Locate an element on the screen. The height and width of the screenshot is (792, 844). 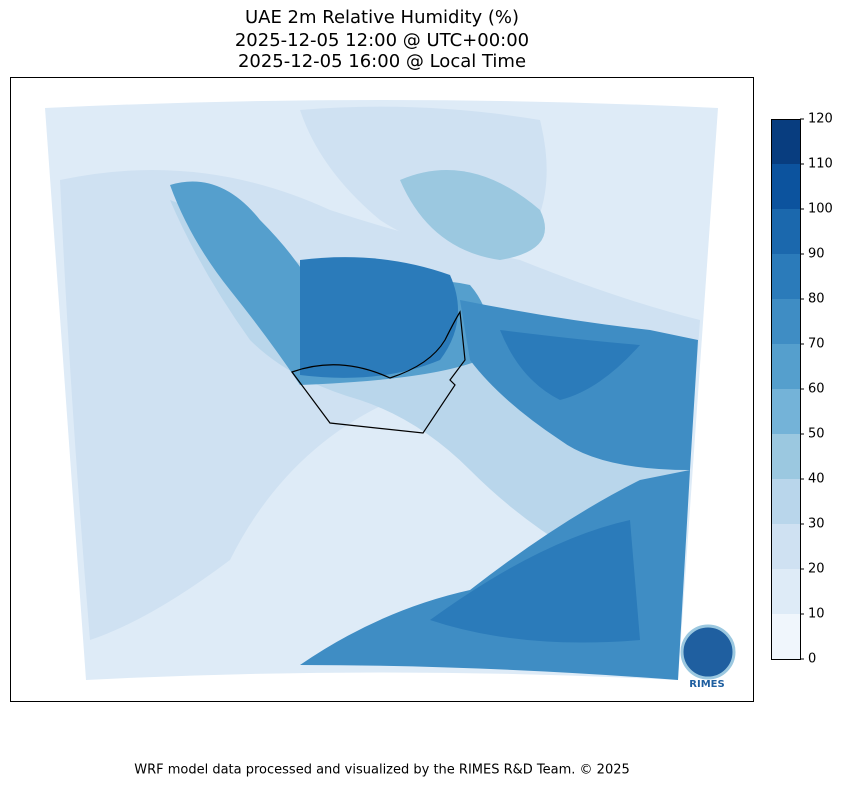
colorbar-tick-label: 30 is located at coordinates (816, 524).